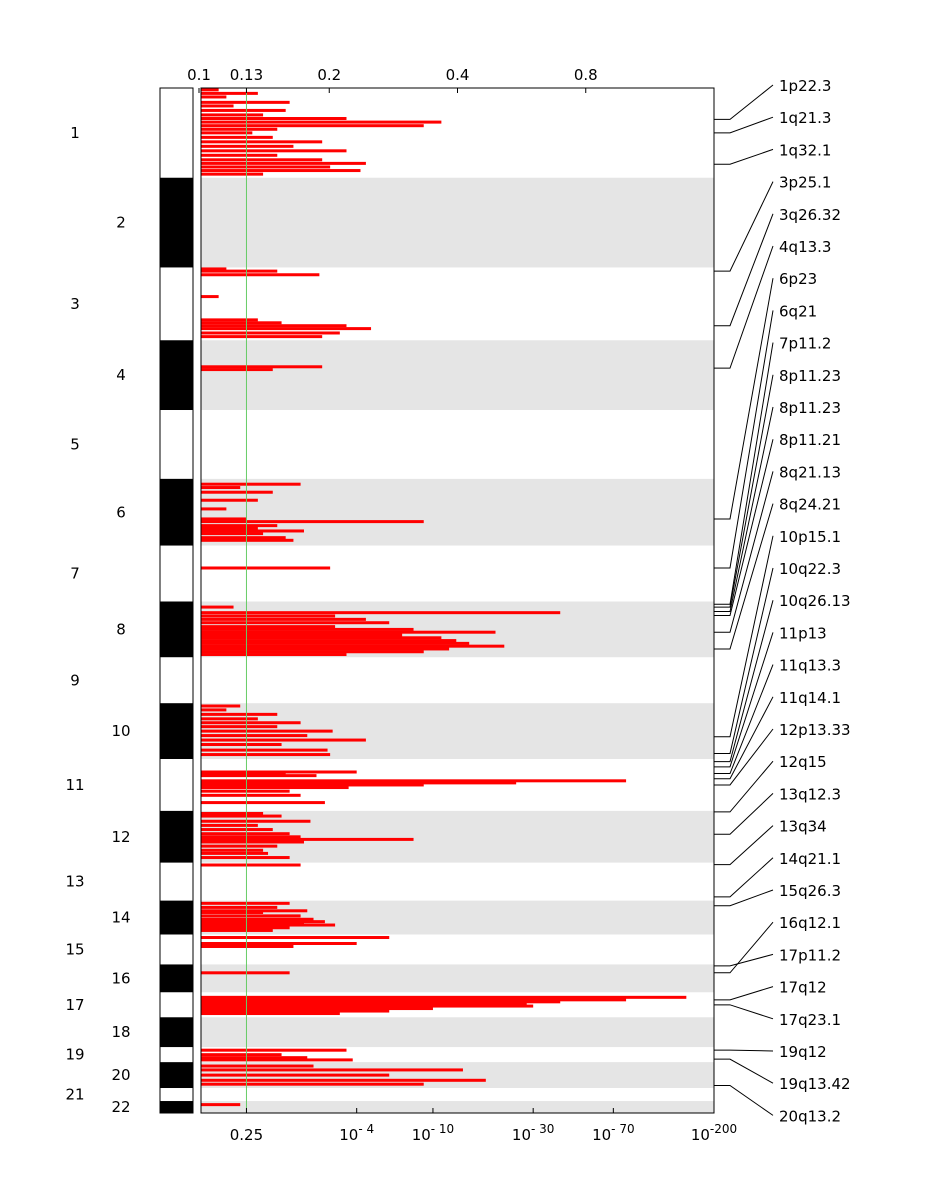  Describe the element at coordinates (810, 794) in the screenshot. I see `peak-label-22: 13q12.3` at that location.